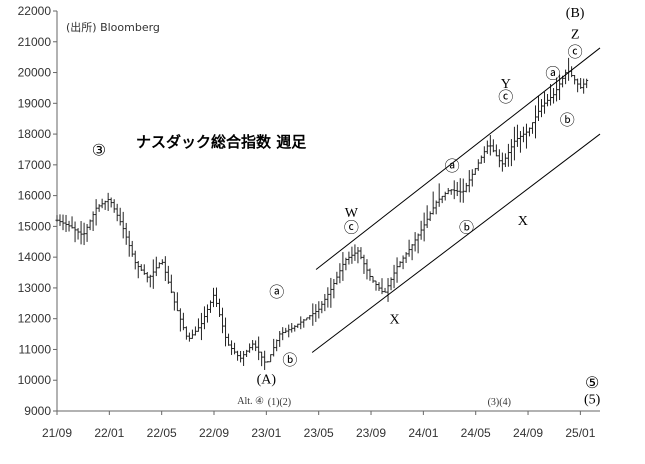 The width and height of the screenshot is (645, 464). Describe the element at coordinates (35, 42) in the screenshot. I see `y-tick-label: 21000` at that location.